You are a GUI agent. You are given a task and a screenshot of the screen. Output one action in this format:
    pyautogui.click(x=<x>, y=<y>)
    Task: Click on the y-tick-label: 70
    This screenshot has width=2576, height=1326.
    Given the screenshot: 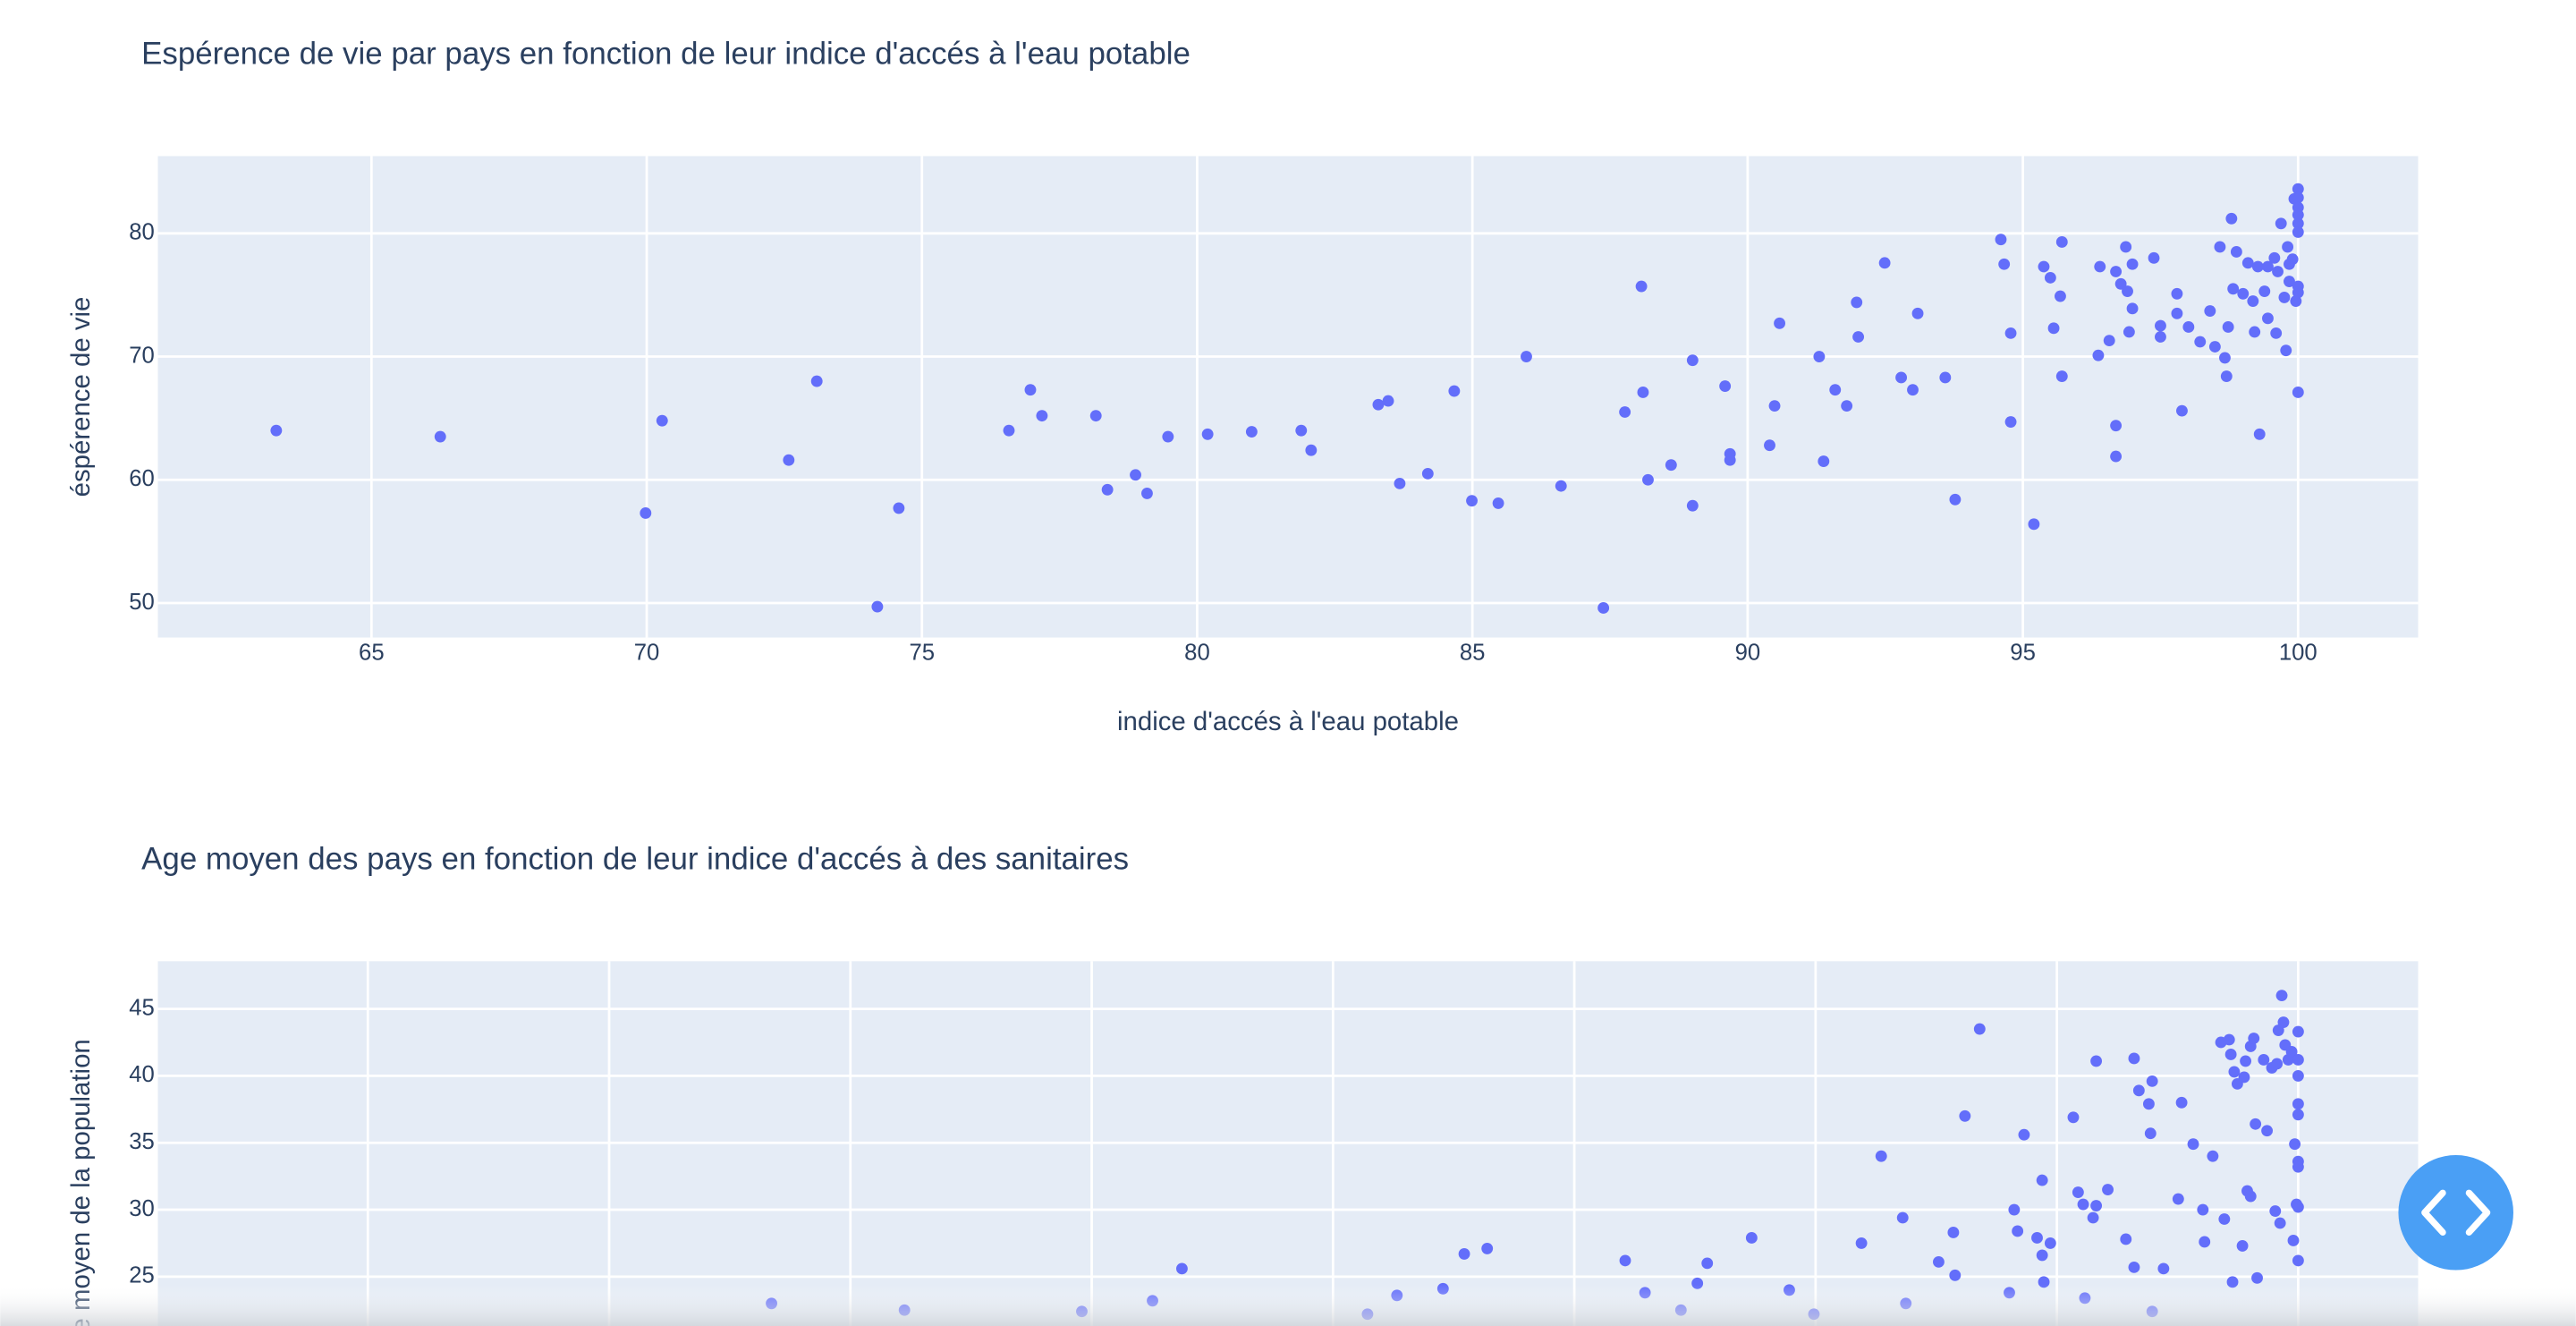 What is the action you would take?
    pyautogui.click(x=142, y=355)
    